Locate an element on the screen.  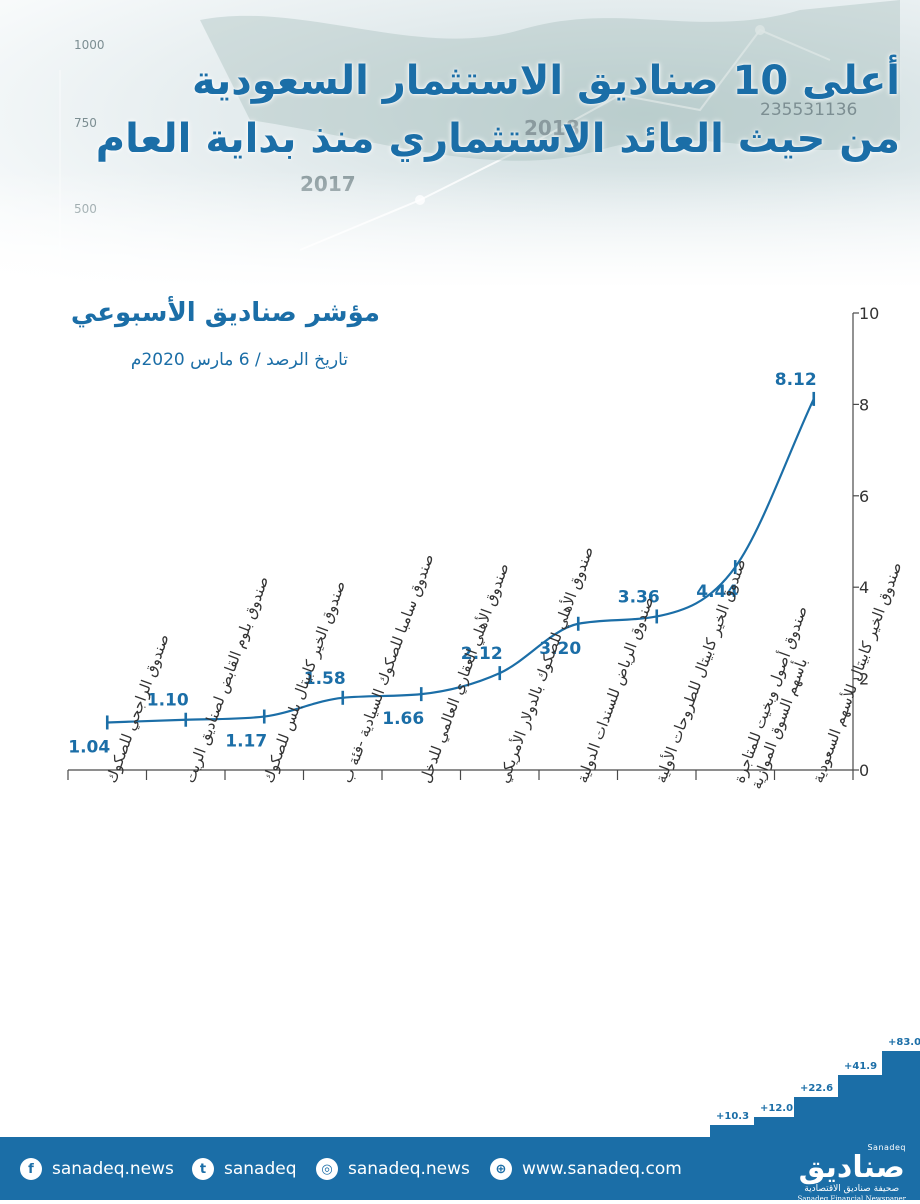
chart-subtitle: تاريخ الرصد / 6 مارس 2020م is located at coordinates (239, 360).